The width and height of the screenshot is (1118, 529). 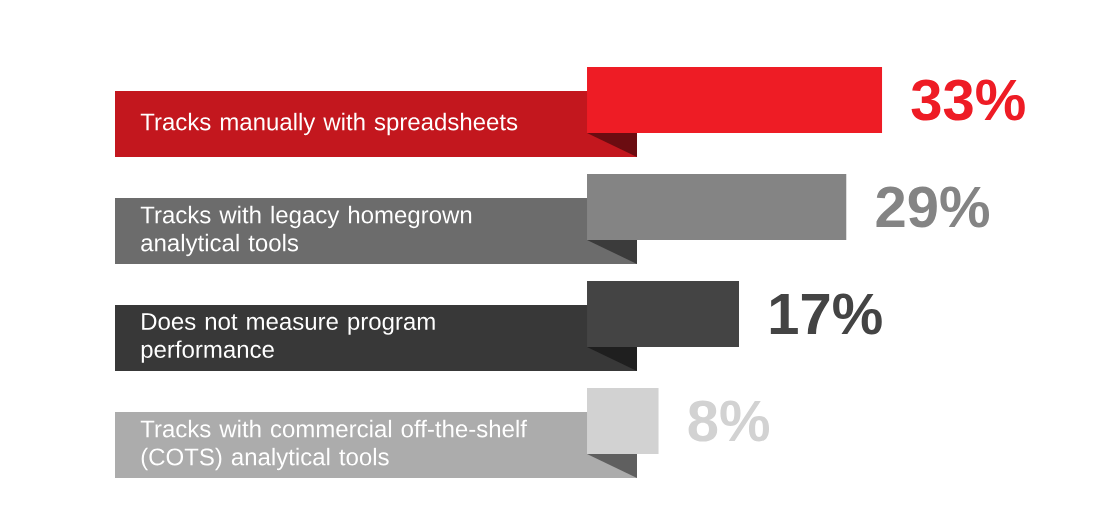 What do you see at coordinates (288, 338) in the screenshot?
I see `y-tick-label: Does not measure program performance` at bounding box center [288, 338].